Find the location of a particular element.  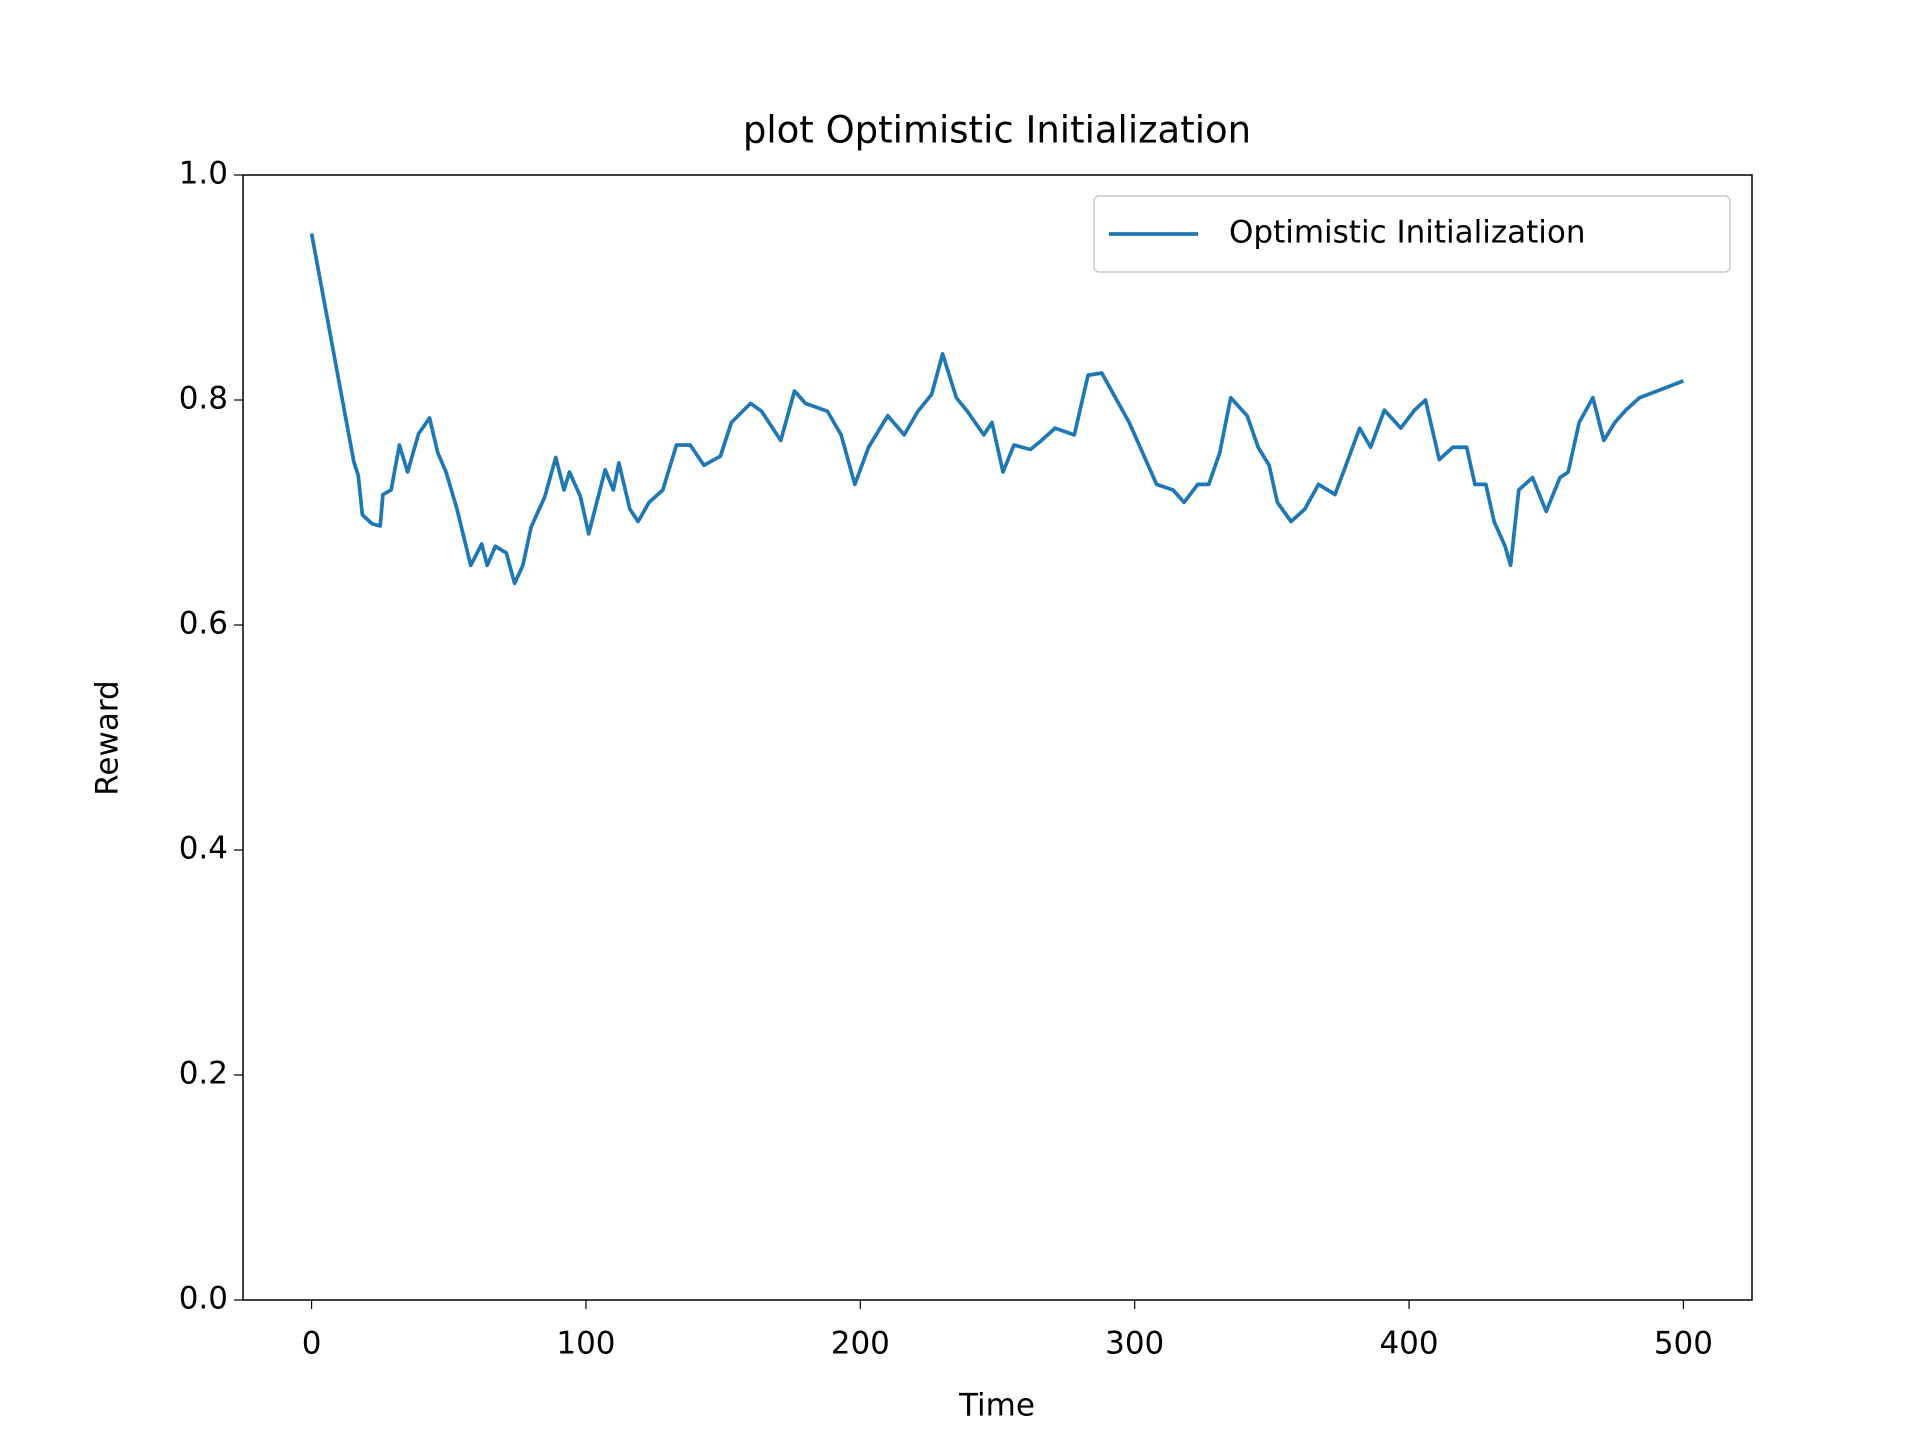

y-tick-label: 0.0 is located at coordinates (203, 1299).